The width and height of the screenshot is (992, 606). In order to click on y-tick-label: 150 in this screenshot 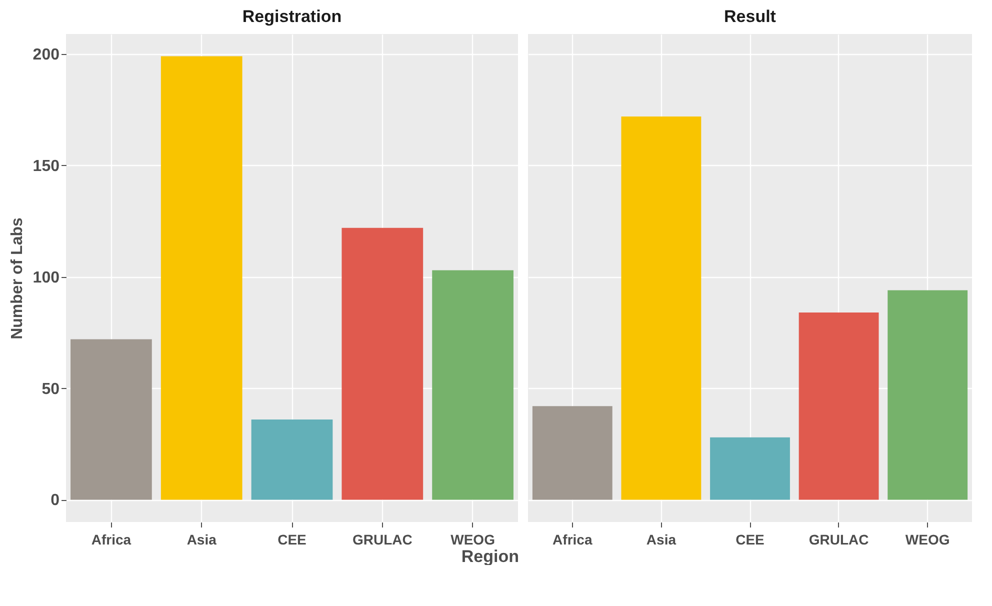, I will do `click(46, 166)`.